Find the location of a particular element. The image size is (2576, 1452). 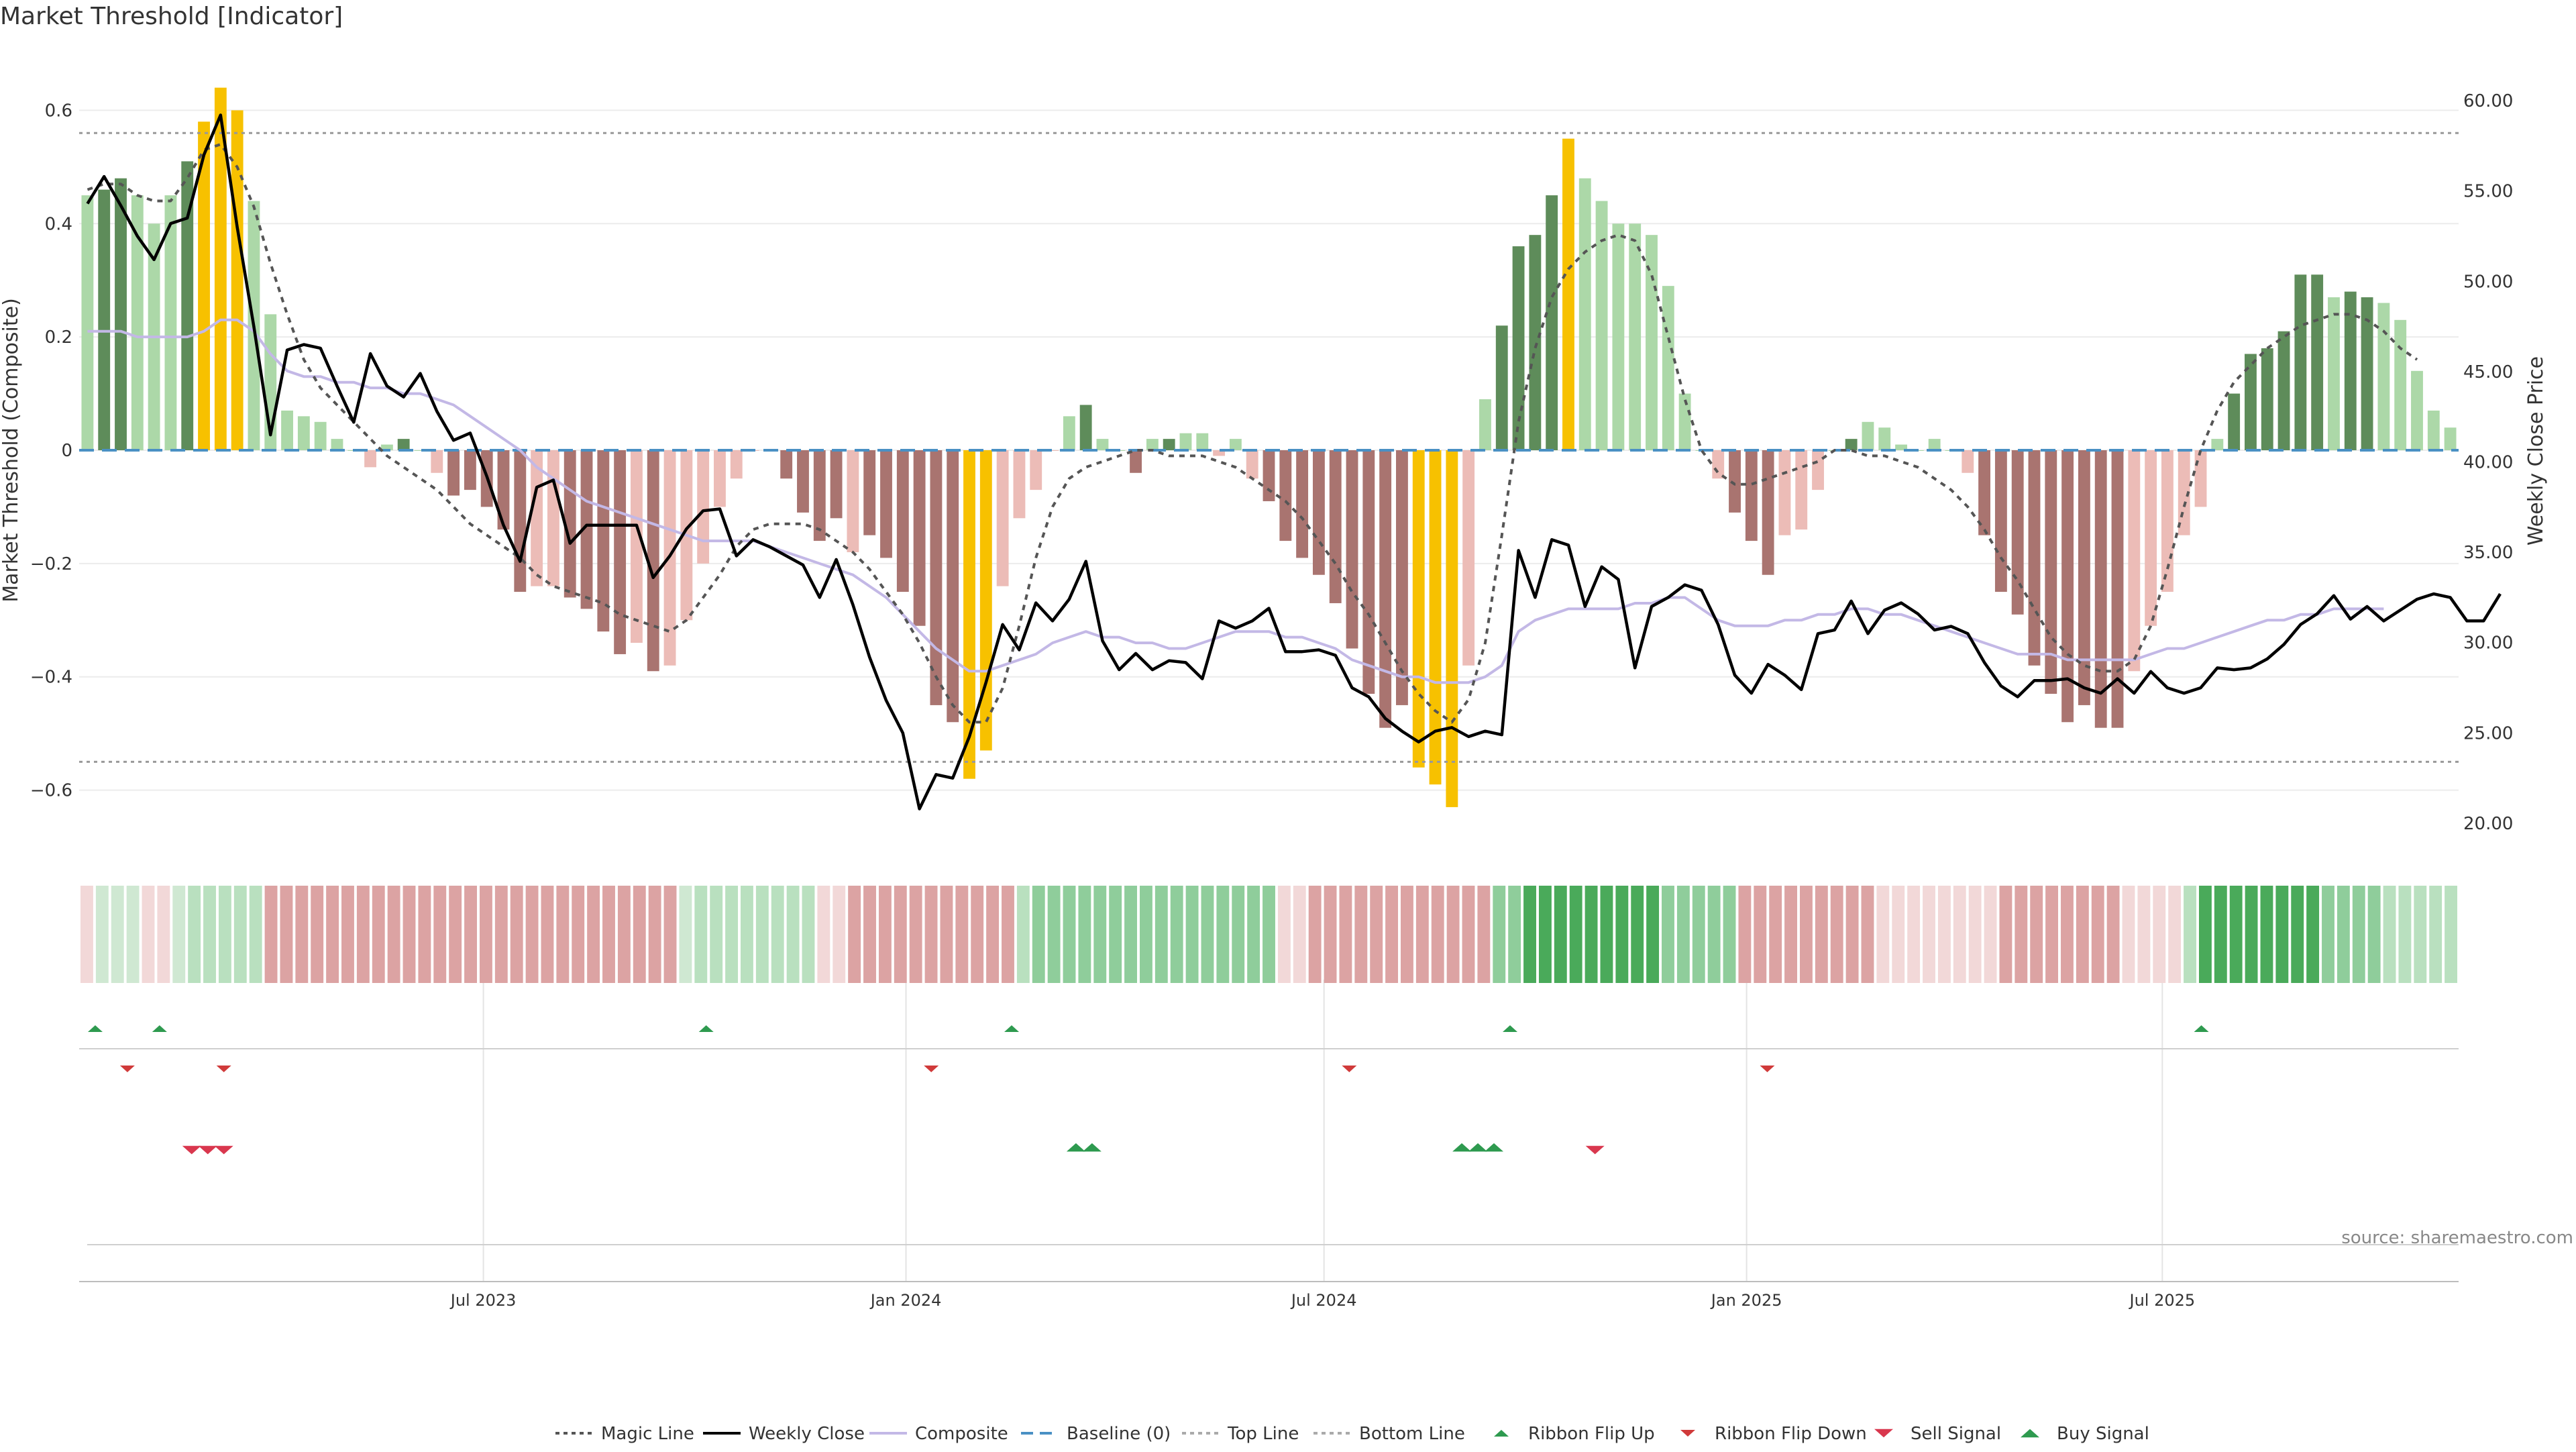

source-label: source: sharemaestro.com is located at coordinates (2457, 1238).